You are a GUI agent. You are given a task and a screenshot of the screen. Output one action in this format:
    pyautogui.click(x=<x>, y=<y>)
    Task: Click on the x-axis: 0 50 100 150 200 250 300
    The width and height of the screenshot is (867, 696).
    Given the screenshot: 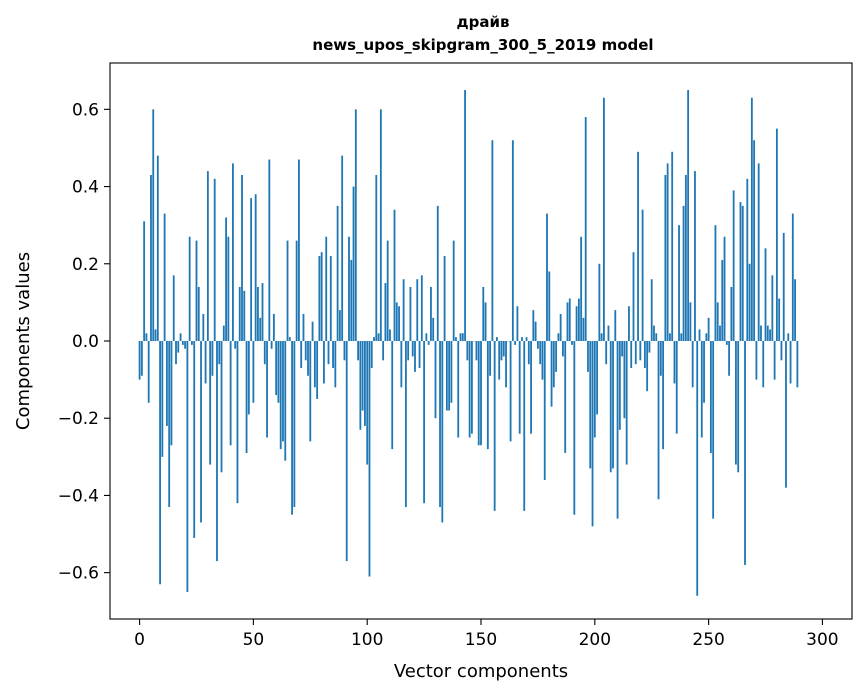 What is the action you would take?
    pyautogui.click(x=486, y=634)
    